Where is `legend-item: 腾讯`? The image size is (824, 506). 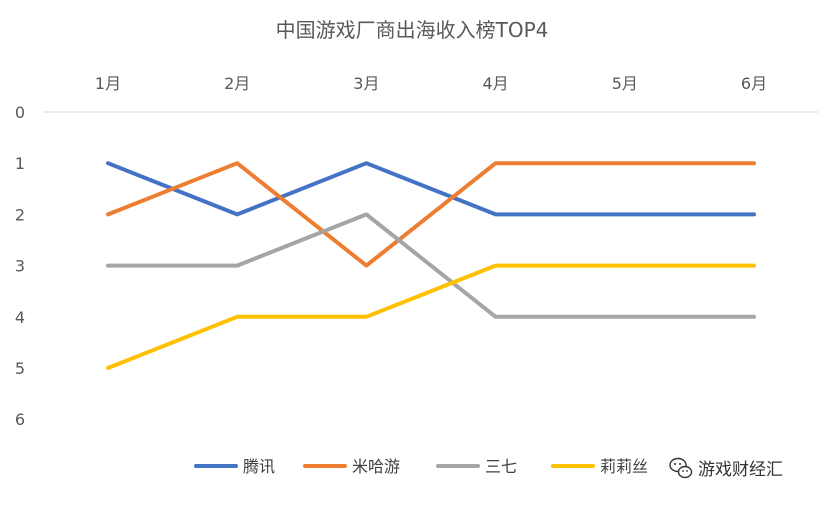 legend-item: 腾讯 is located at coordinates (234, 466).